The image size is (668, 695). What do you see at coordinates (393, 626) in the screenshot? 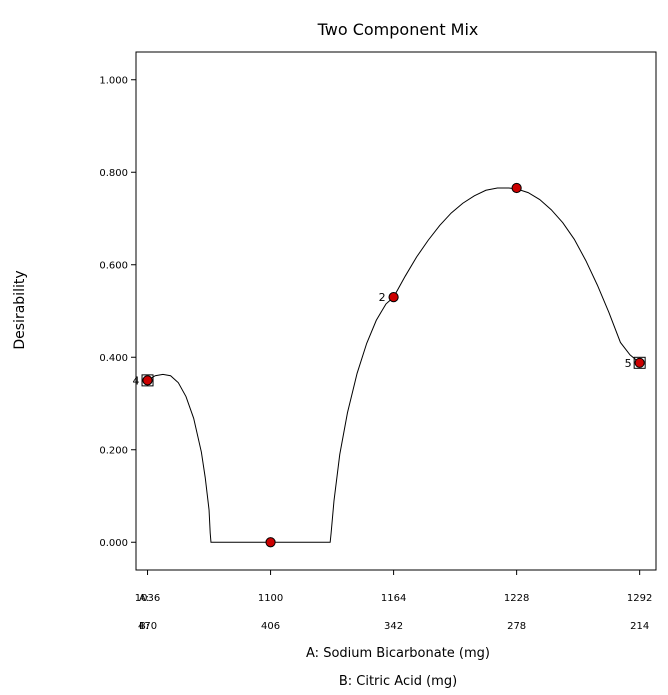
I see `x-tick-label: 342` at bounding box center [393, 626].